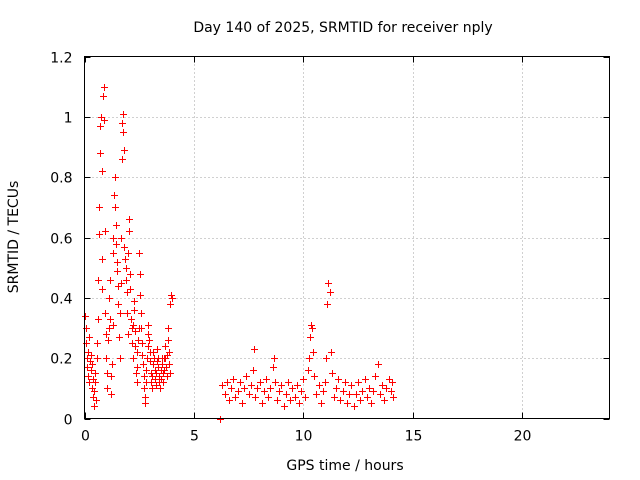 The width and height of the screenshot is (640, 480). I want to click on y-tick-label: 0.4, so click(61, 300).